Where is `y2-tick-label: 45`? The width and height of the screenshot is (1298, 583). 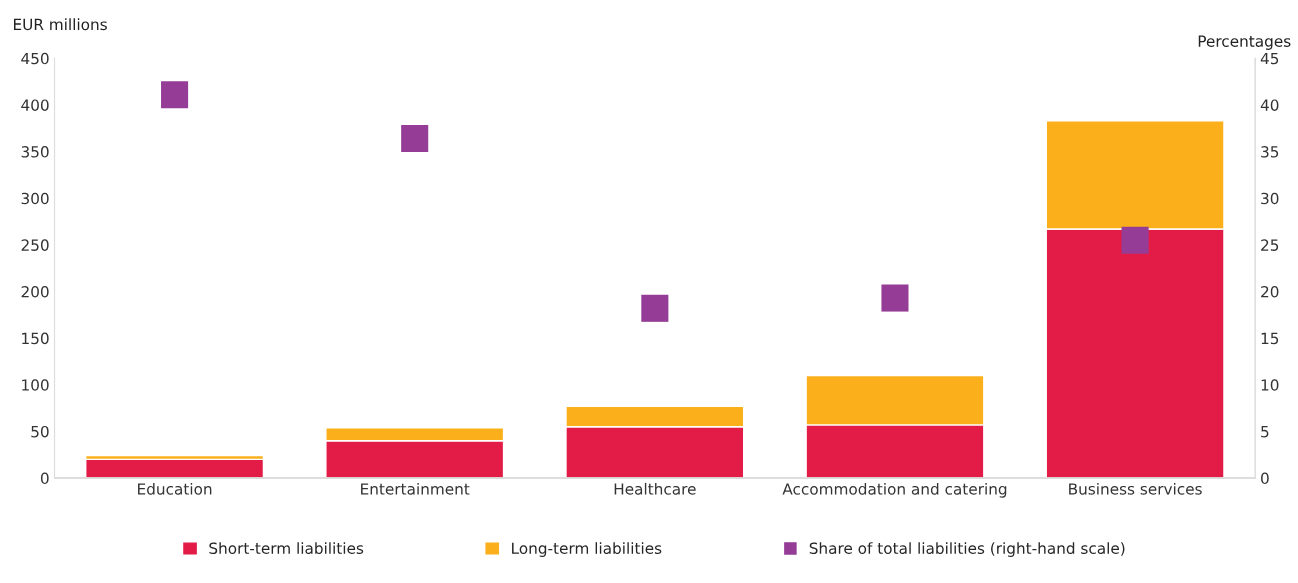
y2-tick-label: 45 is located at coordinates (1269, 58).